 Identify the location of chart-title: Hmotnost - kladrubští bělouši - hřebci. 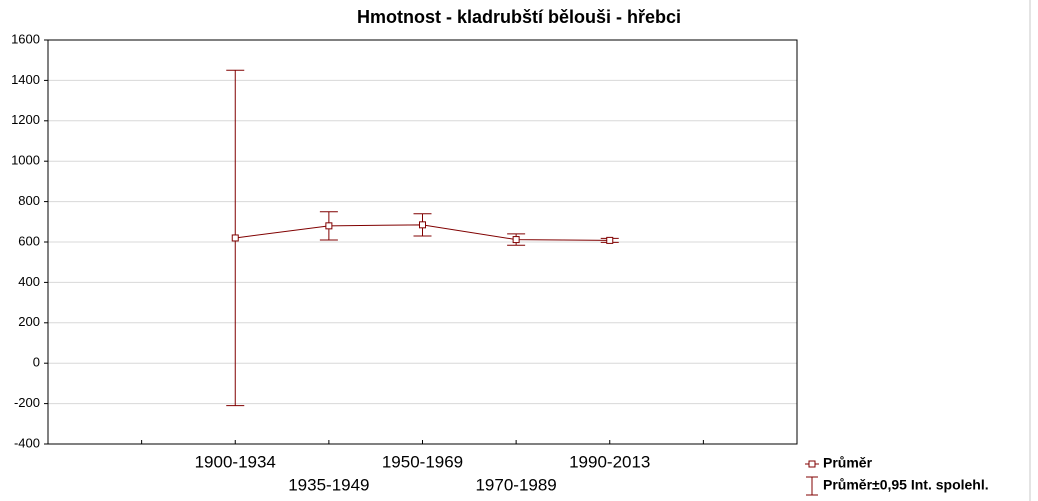
(519, 17).